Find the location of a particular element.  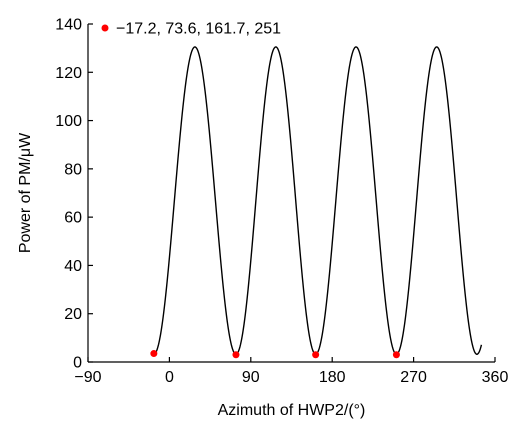

y-tick-label: 20 is located at coordinates (73, 314).